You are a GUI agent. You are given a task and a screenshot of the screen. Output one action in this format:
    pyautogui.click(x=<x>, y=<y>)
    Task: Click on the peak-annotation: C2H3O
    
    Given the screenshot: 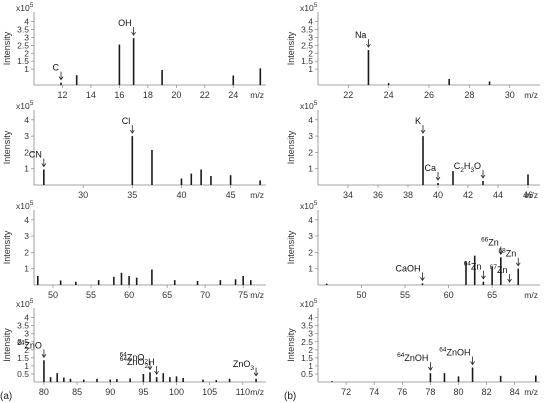 What is the action you would take?
    pyautogui.click(x=467, y=167)
    